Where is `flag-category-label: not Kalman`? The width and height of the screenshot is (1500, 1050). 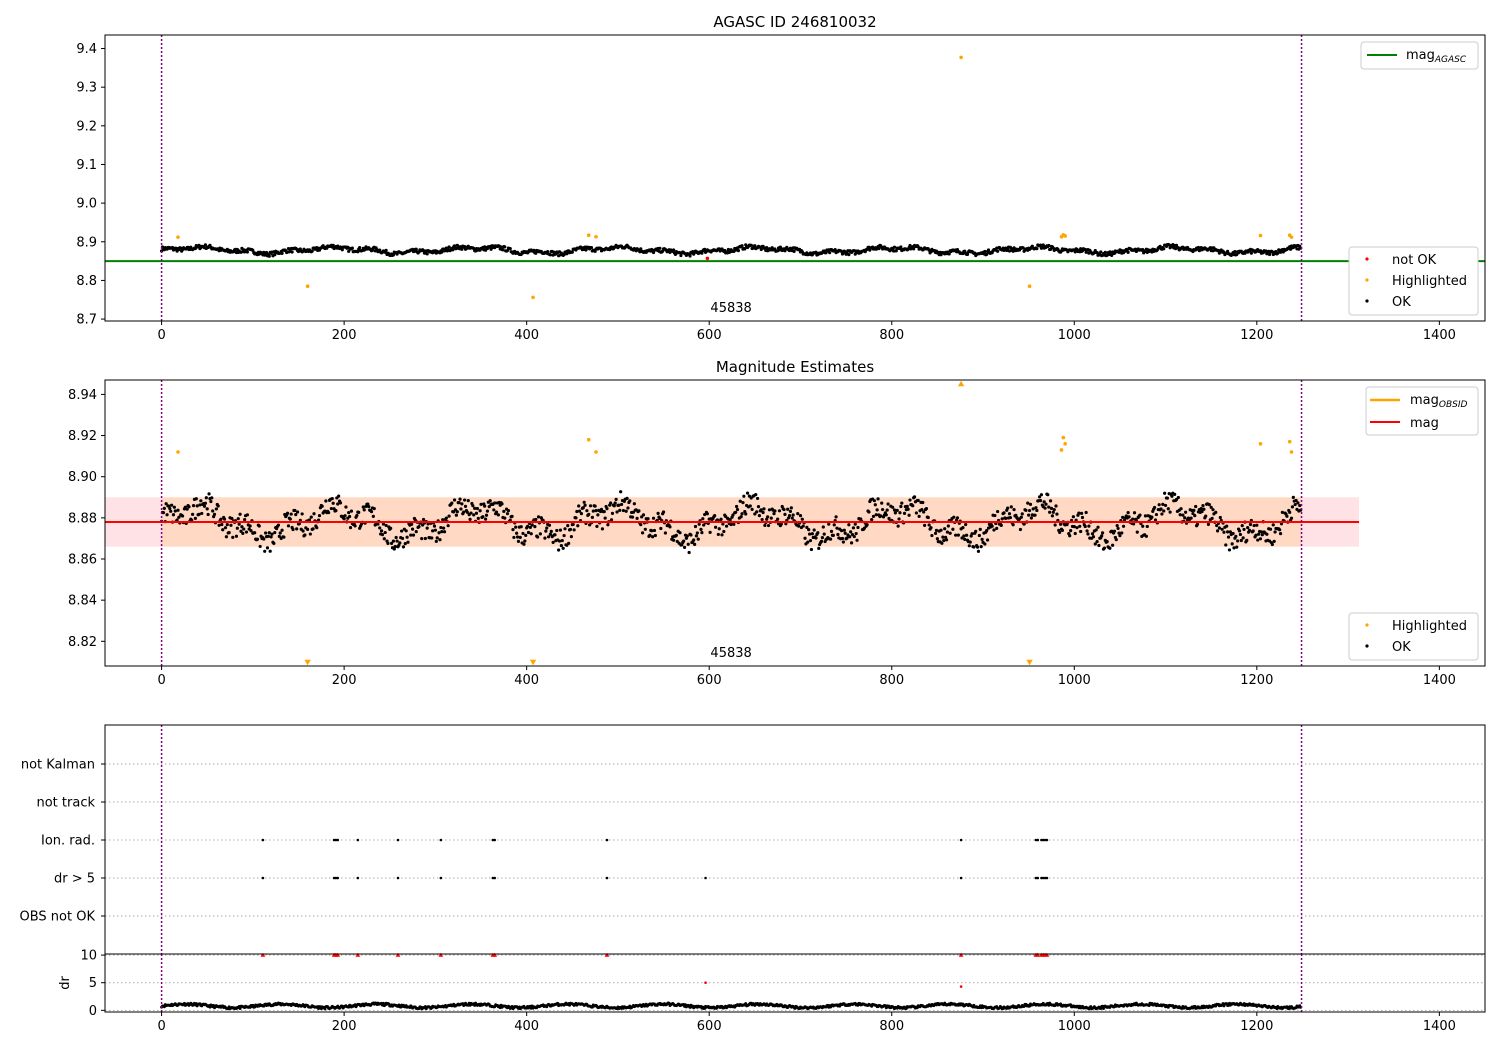 flag-category-label: not Kalman is located at coordinates (58, 765).